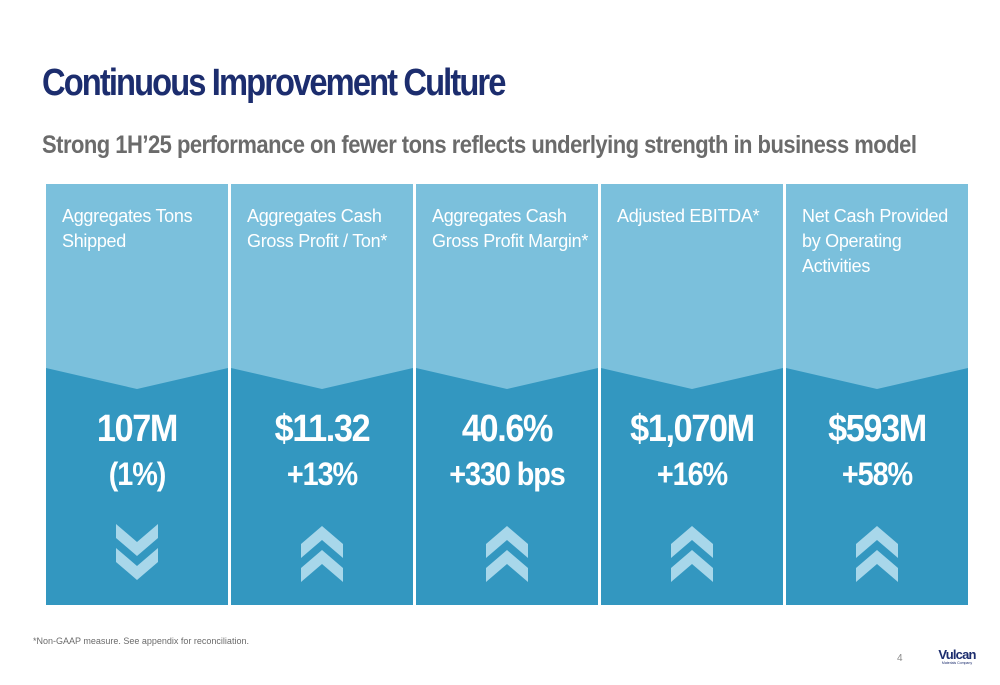 The height and width of the screenshot is (685, 1000). What do you see at coordinates (692, 394) in the screenshot?
I see `metric-card-adjusted-ebitda: Adjusted EBITDA* $1,070M +16%` at bounding box center [692, 394].